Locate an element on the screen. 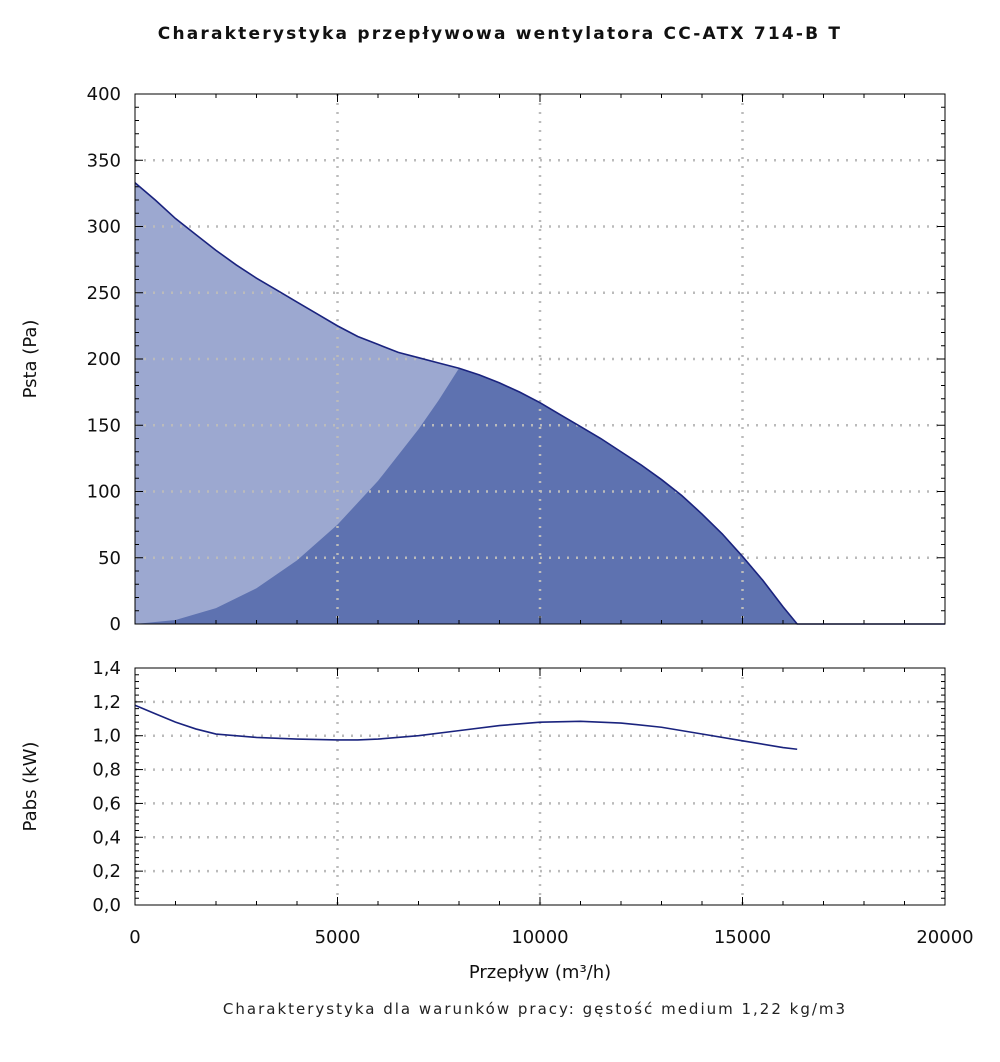  y-tick-label: 0,2 is located at coordinates (106, 871).